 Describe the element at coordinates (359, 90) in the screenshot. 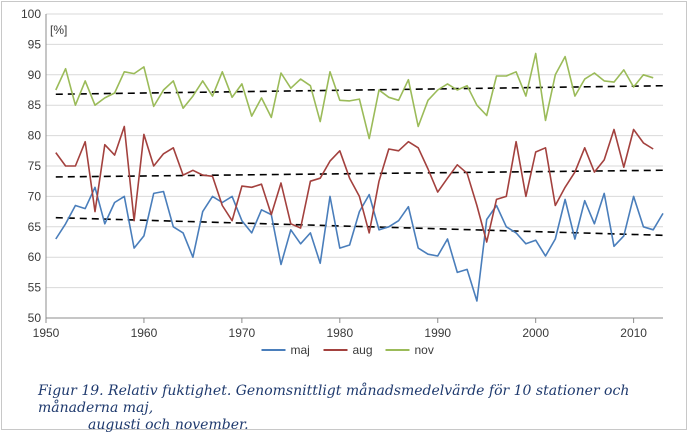

I see `trend-line-nov` at that location.